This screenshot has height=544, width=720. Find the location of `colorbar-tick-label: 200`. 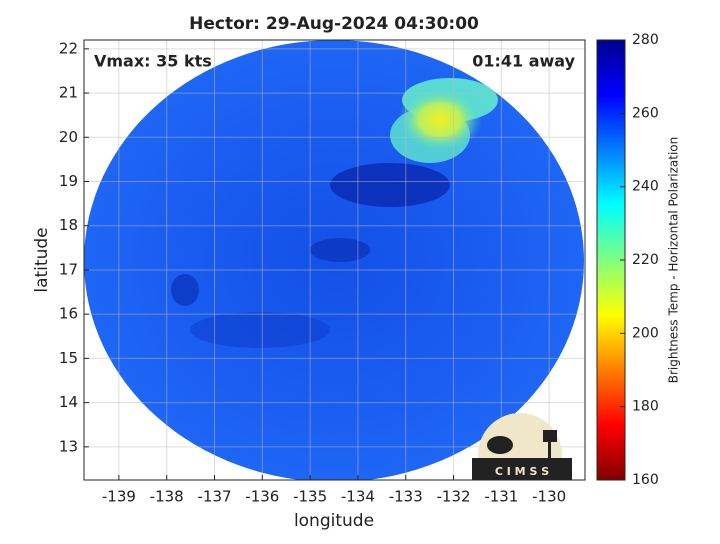

colorbar-tick-label: 200 is located at coordinates (645, 333).